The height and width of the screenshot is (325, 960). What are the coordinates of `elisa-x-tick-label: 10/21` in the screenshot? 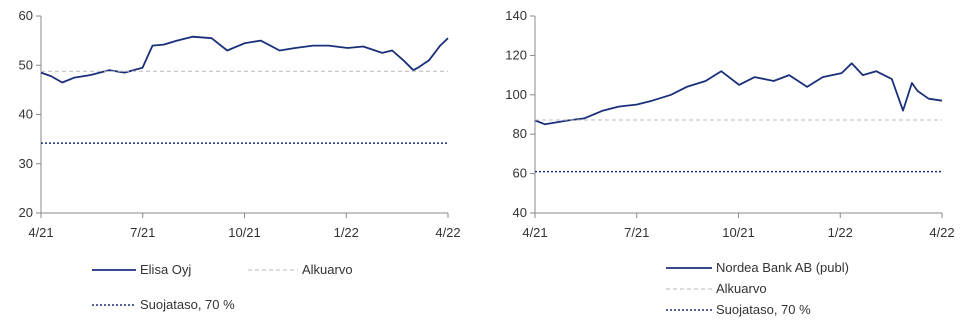 It's located at (244, 232).